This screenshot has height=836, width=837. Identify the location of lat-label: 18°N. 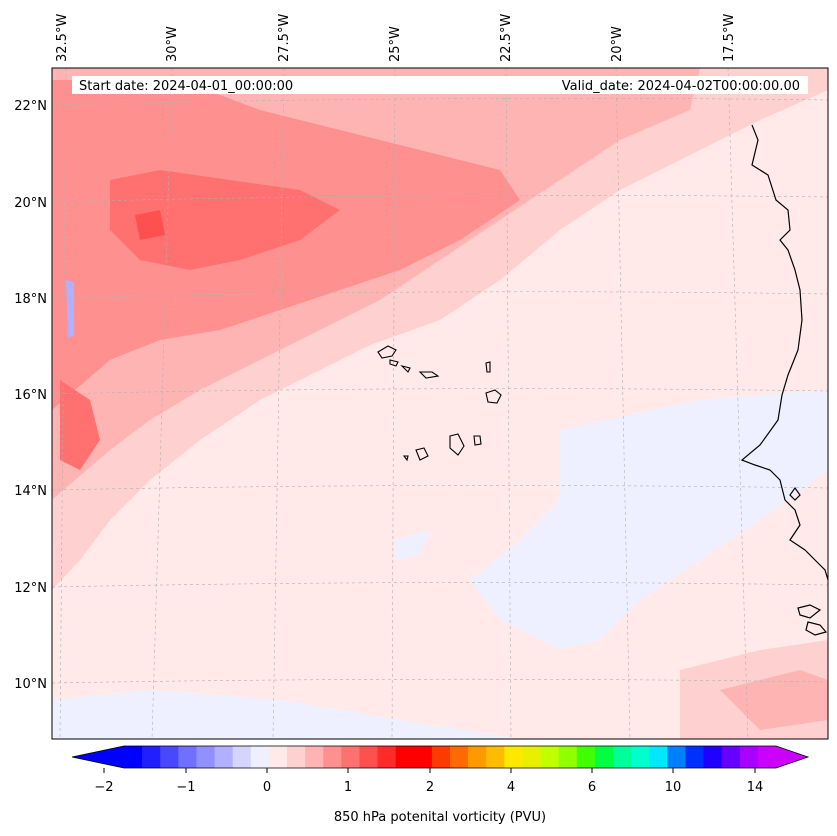
(30, 299).